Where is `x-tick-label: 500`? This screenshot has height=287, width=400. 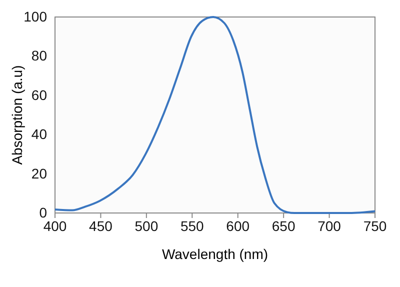 x-tick-label: 500 is located at coordinates (146, 226).